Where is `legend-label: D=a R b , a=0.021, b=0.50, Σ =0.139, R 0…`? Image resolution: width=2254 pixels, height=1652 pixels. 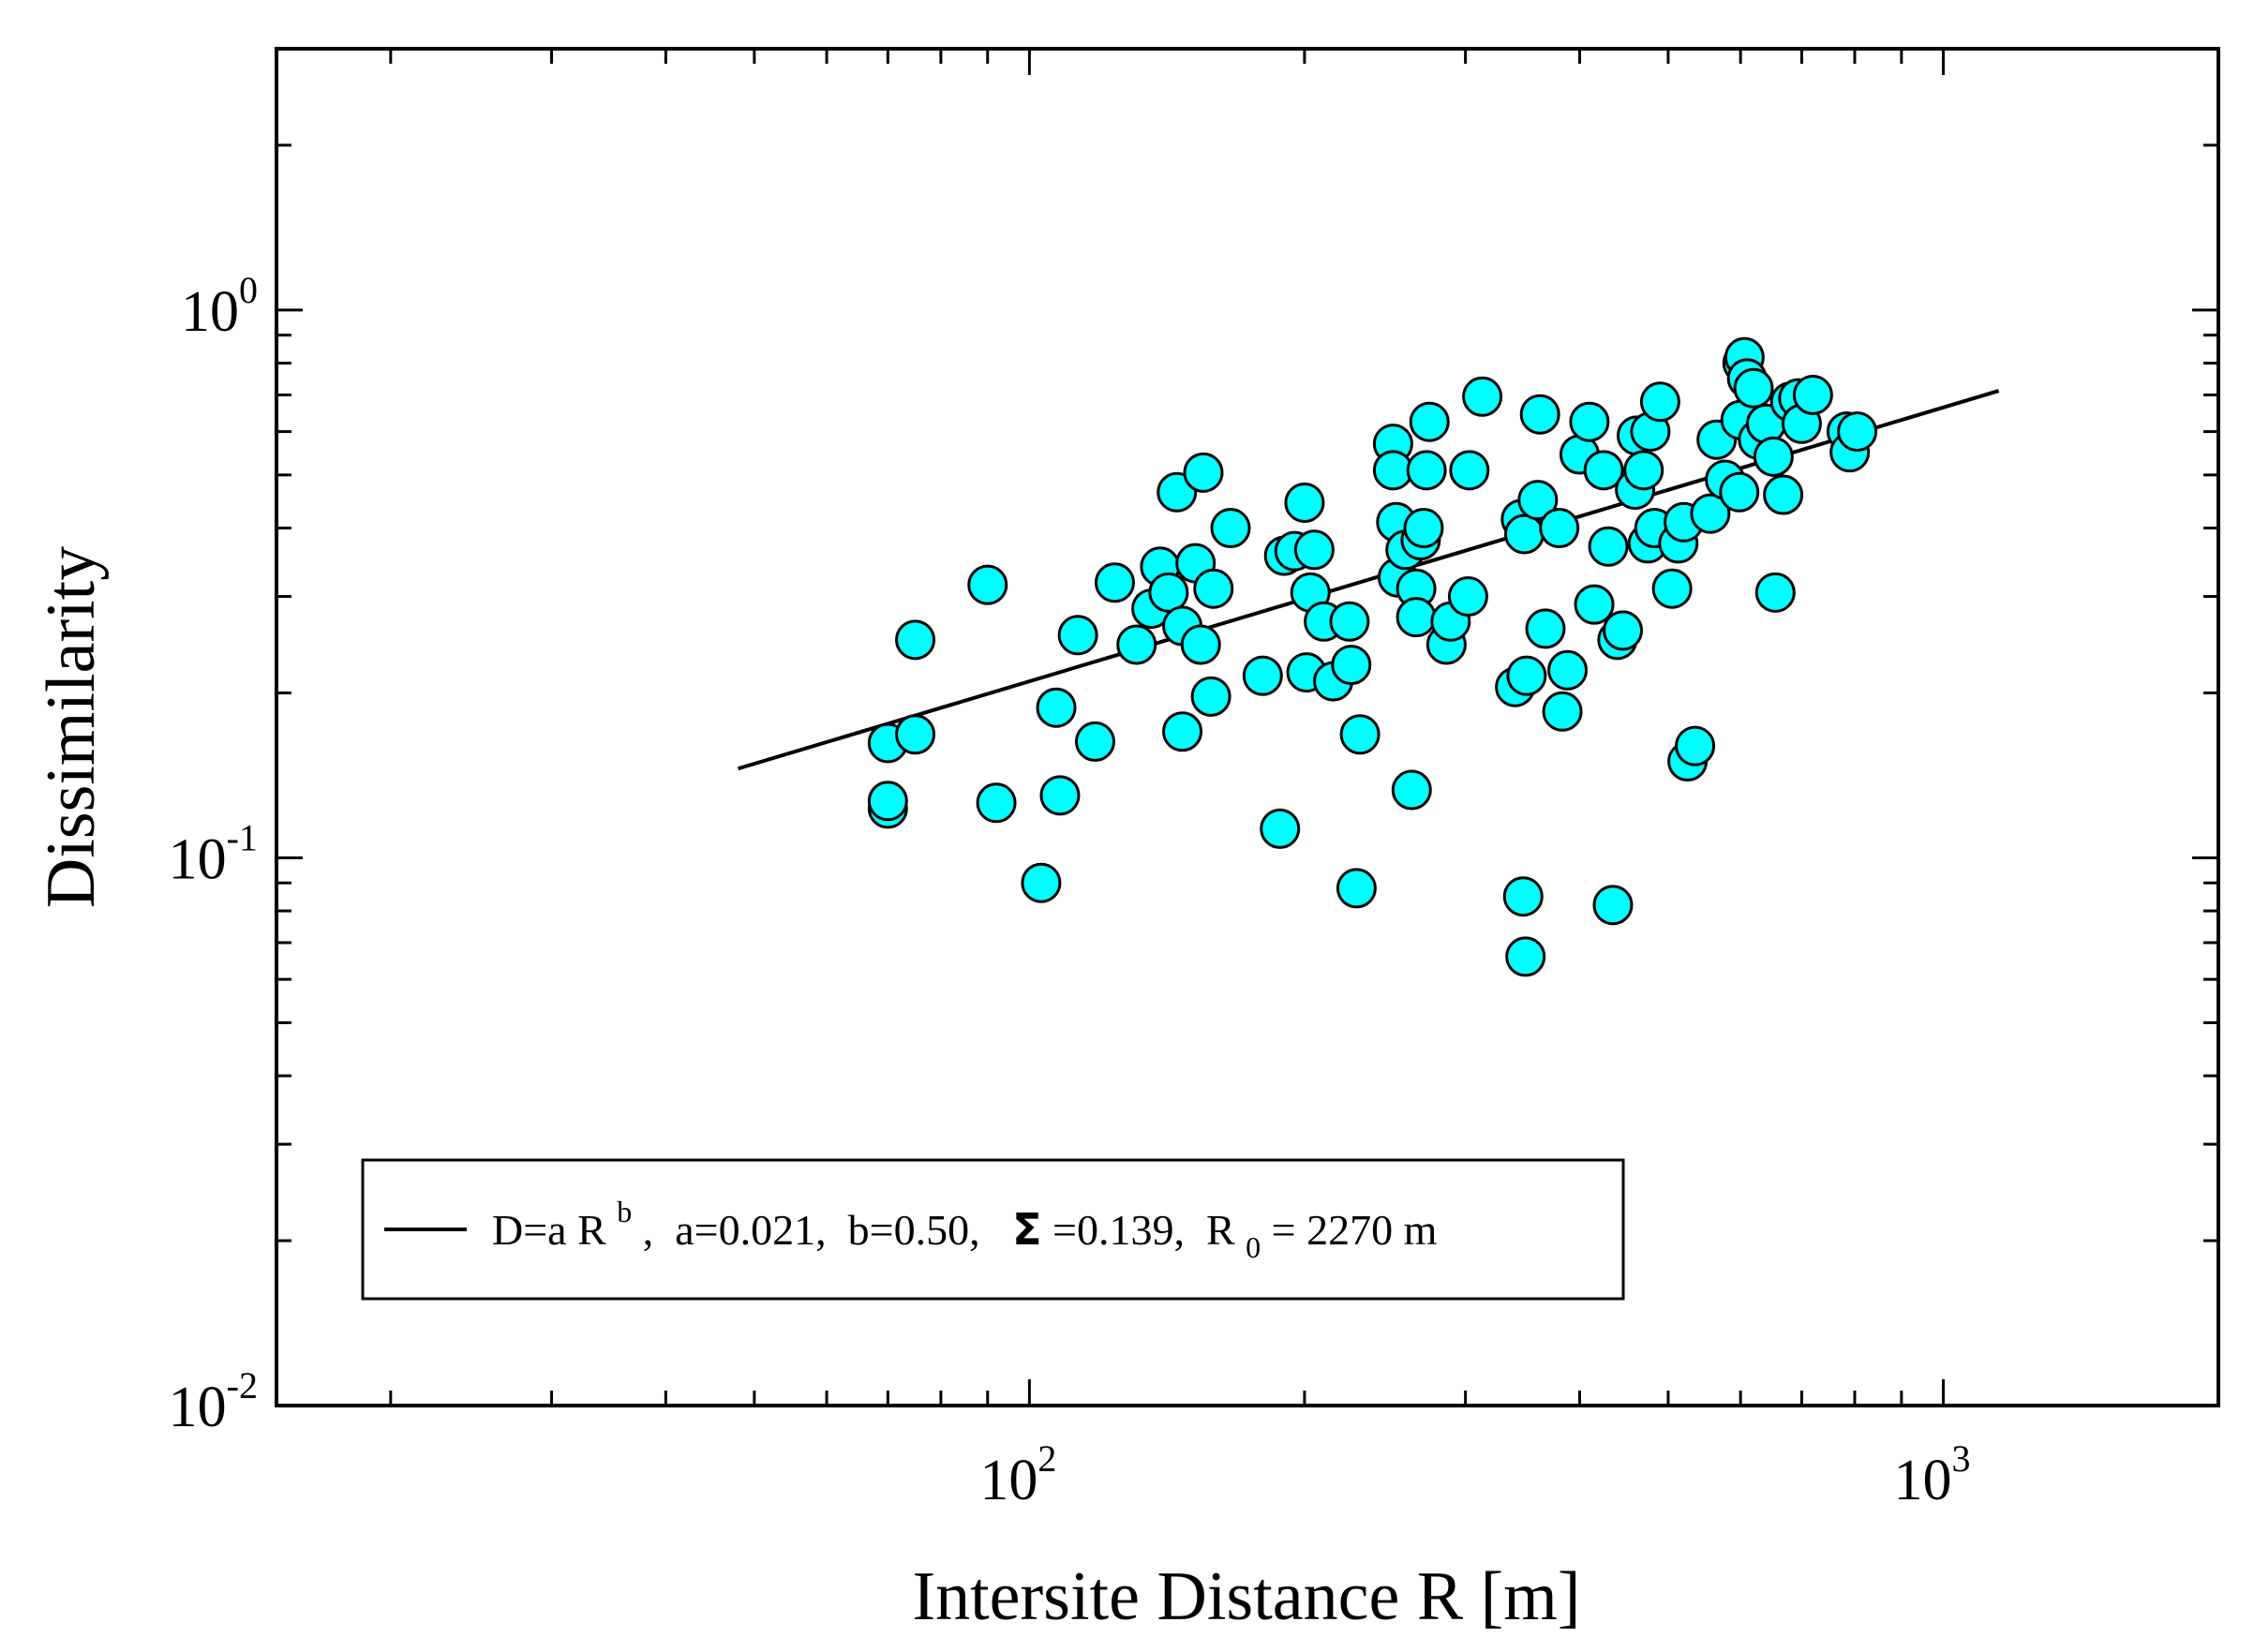 legend-label: D=a R b , a=0.021, b=0.50, Σ =0.139, R 0… is located at coordinates (965, 1225).